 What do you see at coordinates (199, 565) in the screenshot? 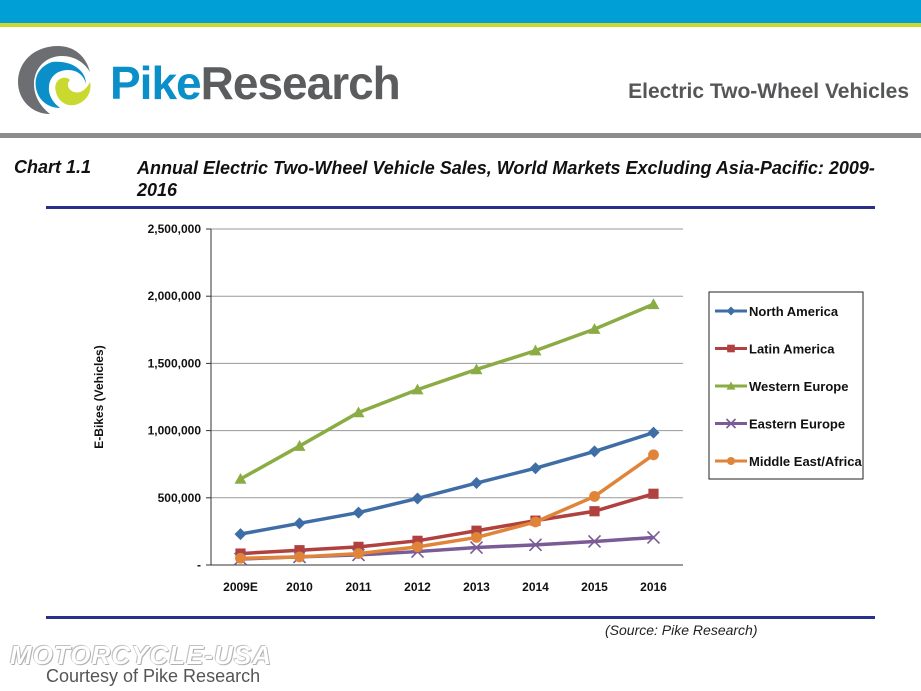
I see `y-tick-label: -` at bounding box center [199, 565].